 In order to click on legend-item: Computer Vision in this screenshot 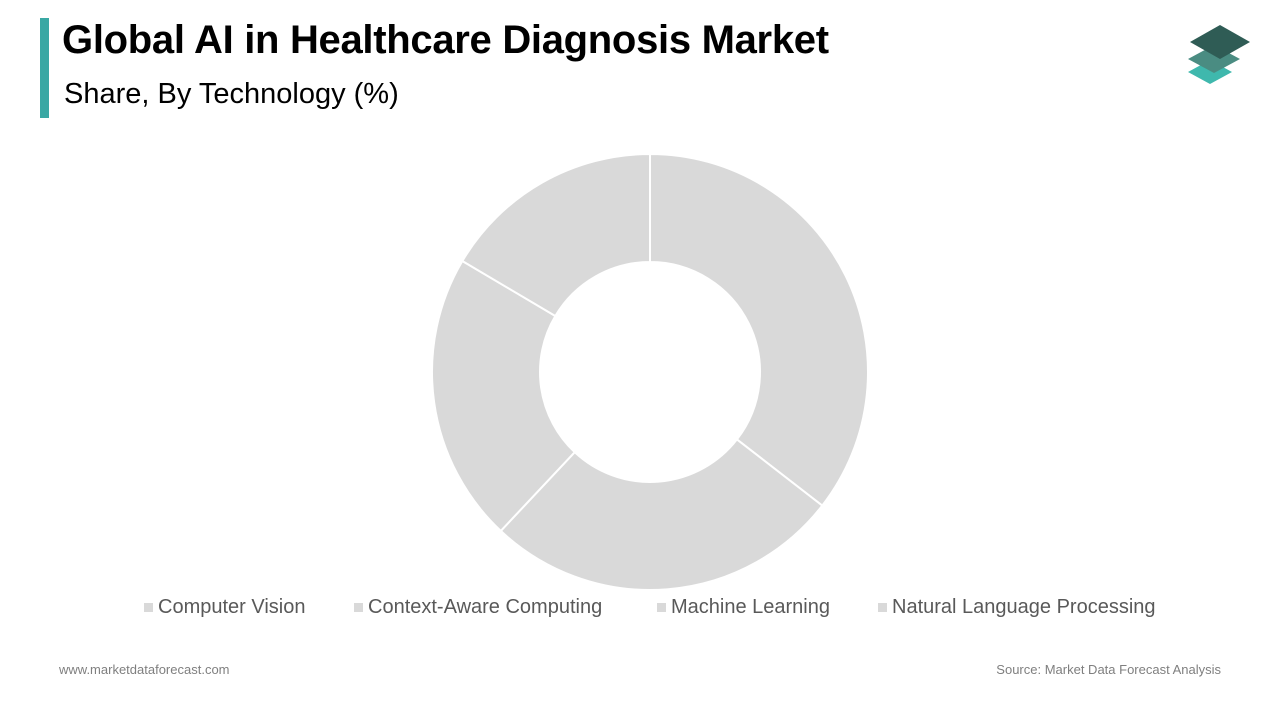, I will do `click(224, 607)`.